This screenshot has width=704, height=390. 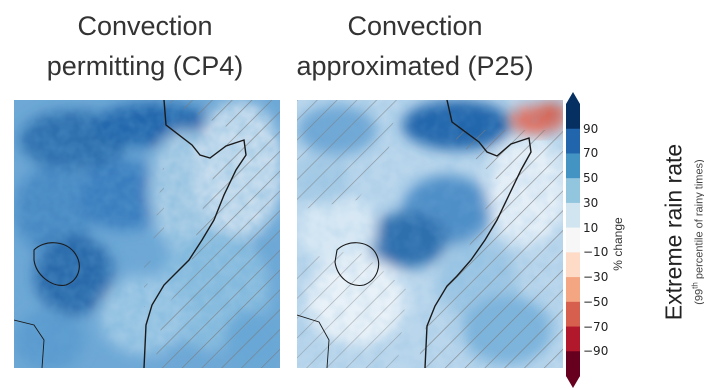 What do you see at coordinates (591, 202) in the screenshot?
I see `colorbar-tick-label: 30` at bounding box center [591, 202].